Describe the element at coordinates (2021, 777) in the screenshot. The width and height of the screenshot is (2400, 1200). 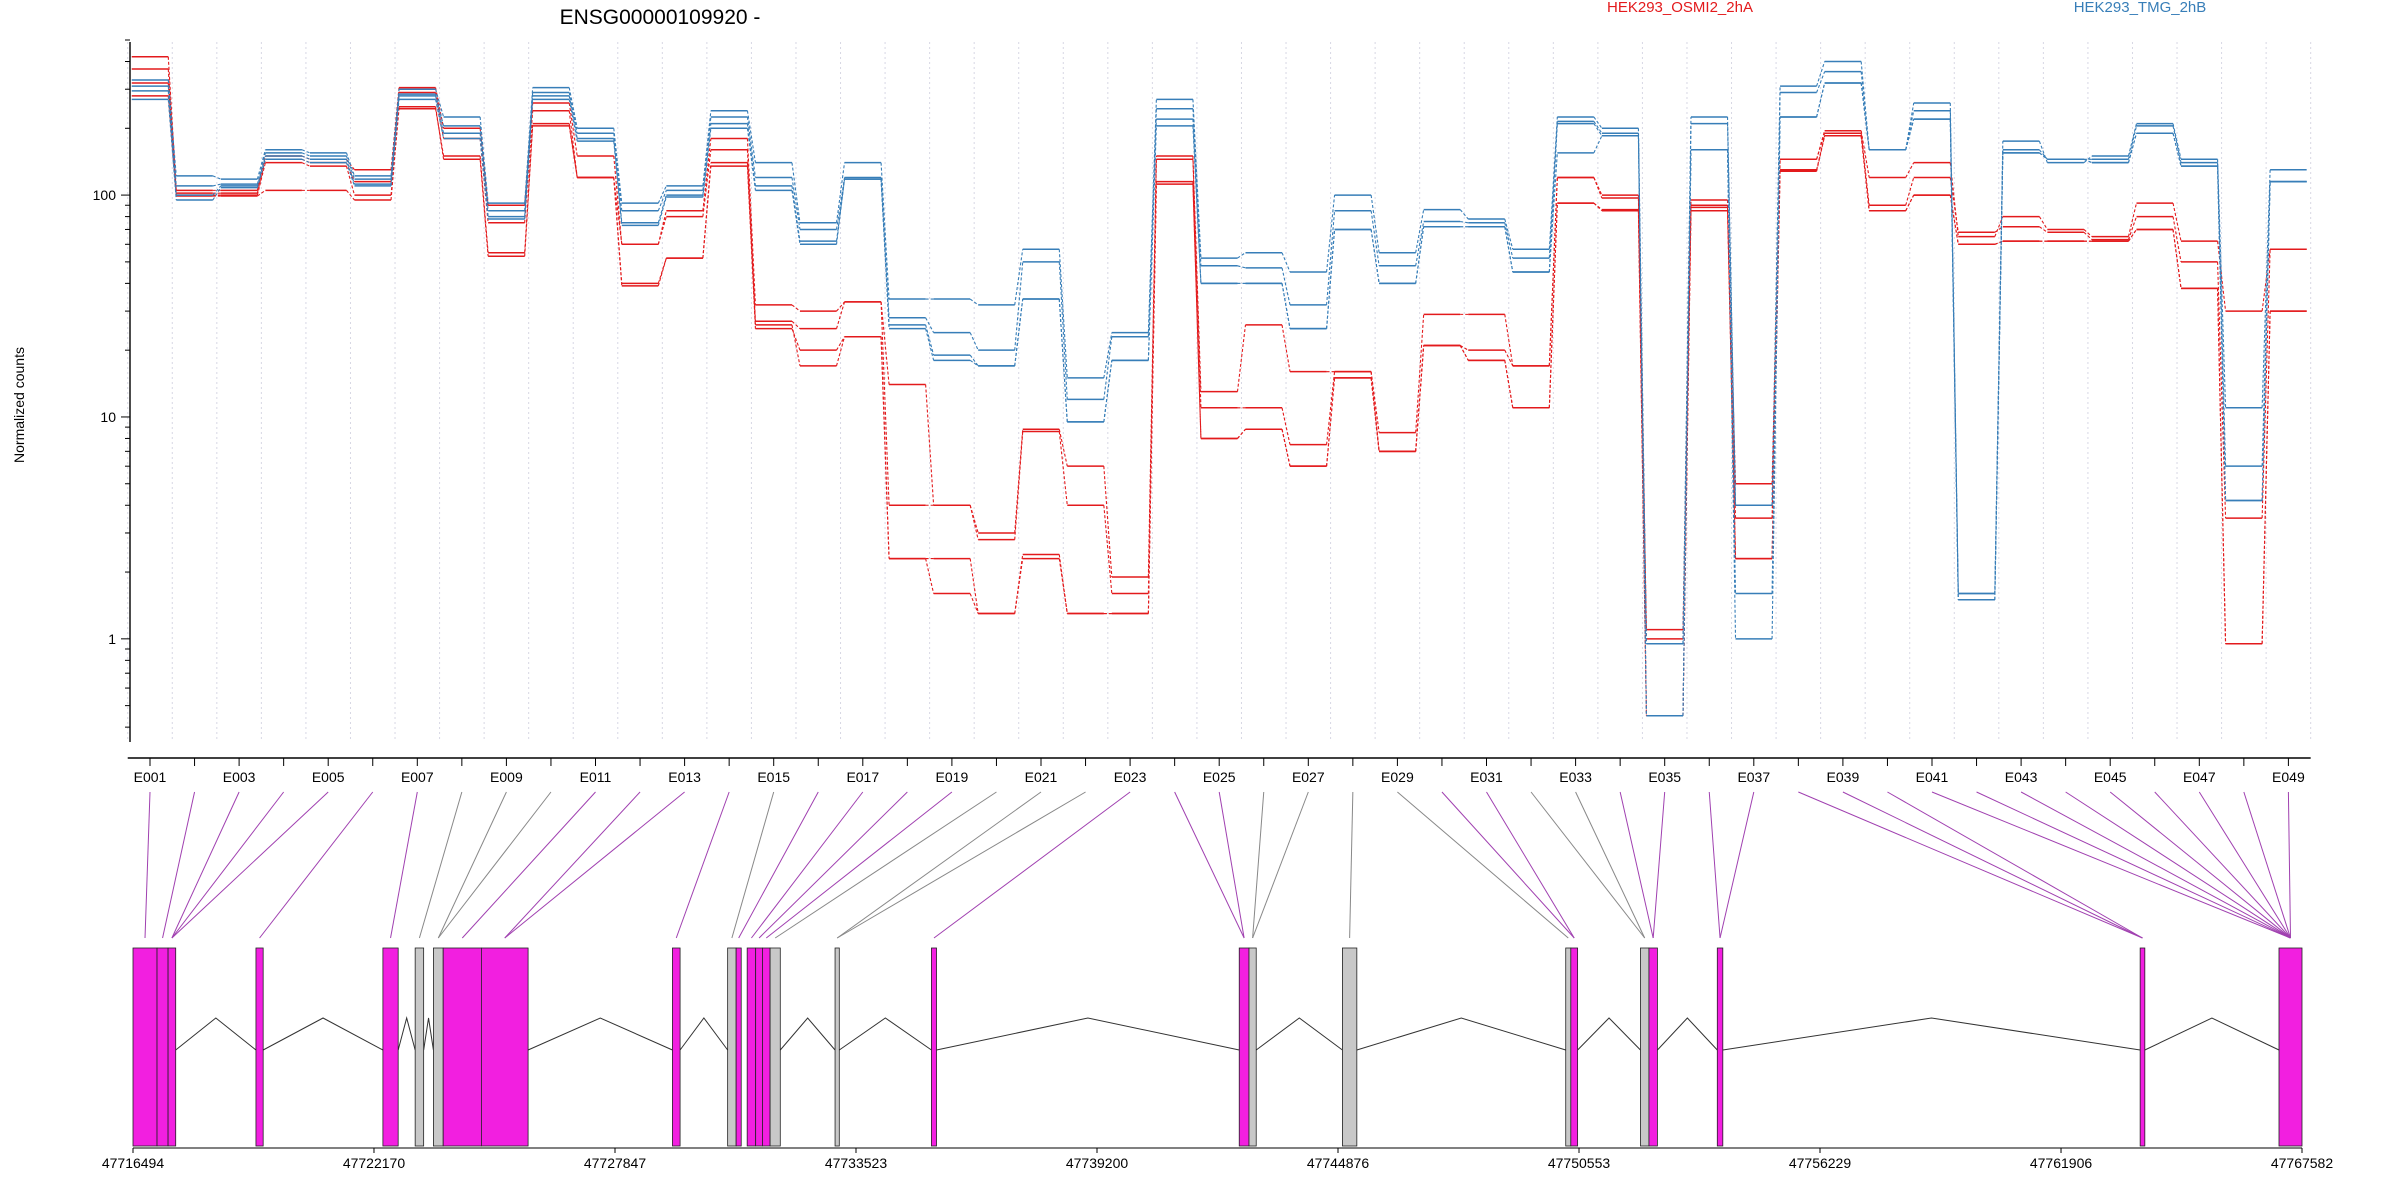
I see `x-tick-label: E043` at that location.